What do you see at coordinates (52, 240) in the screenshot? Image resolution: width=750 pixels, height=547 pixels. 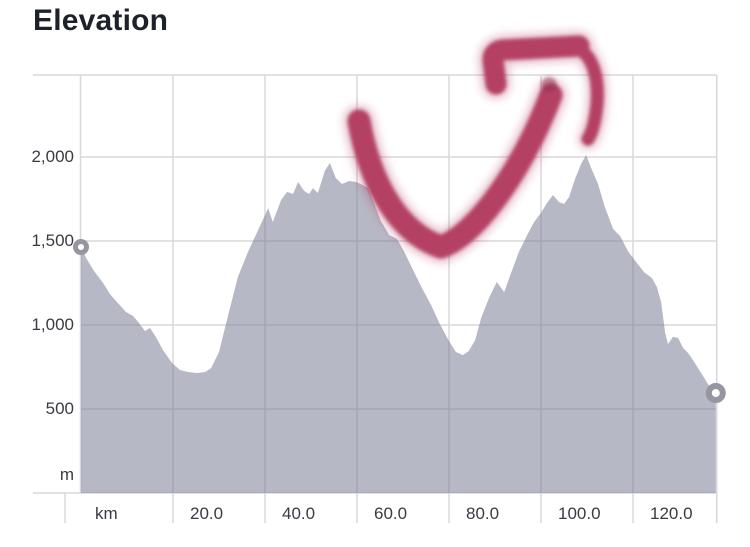 I see `y-axis-tick-label: 1,500` at bounding box center [52, 240].